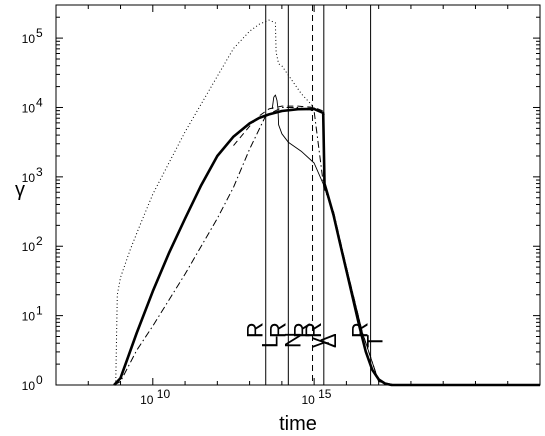 The image size is (545, 436). What do you see at coordinates (39, 172) in the screenshot?
I see `y-tick-label-exponent: 3` at bounding box center [39, 172].